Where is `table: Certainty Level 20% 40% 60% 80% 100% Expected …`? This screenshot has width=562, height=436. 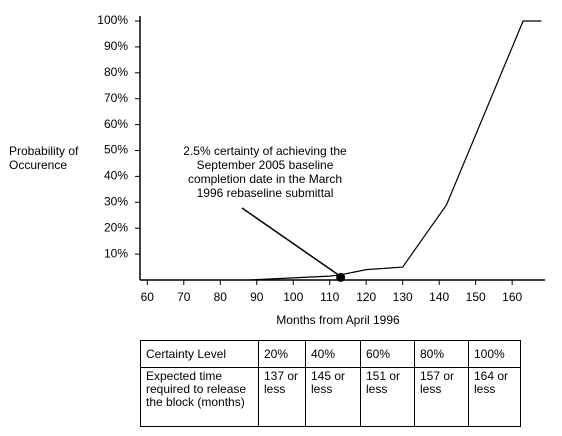
table: Certainty Level 20% 40% 60% 80% 100% Expected … is located at coordinates (330, 383).